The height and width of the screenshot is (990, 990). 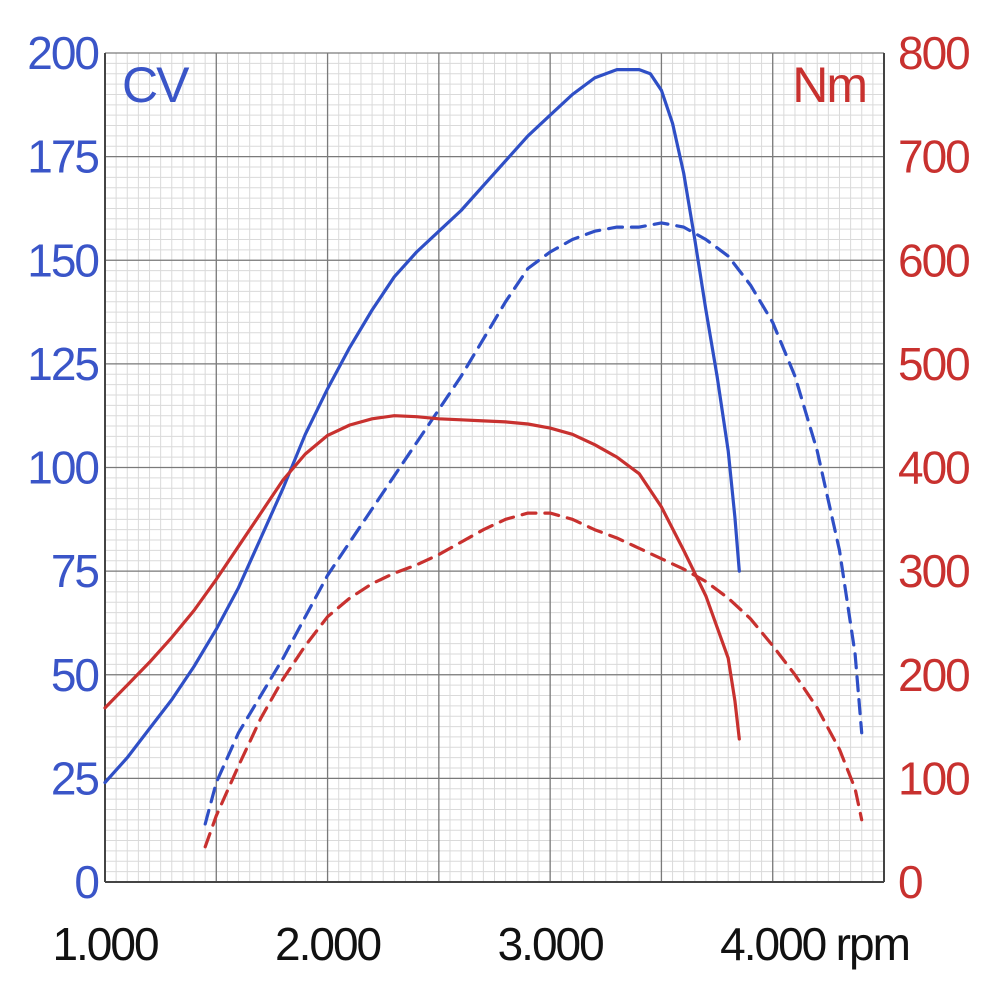 I want to click on left-tick-label: 175, so click(x=62, y=157).